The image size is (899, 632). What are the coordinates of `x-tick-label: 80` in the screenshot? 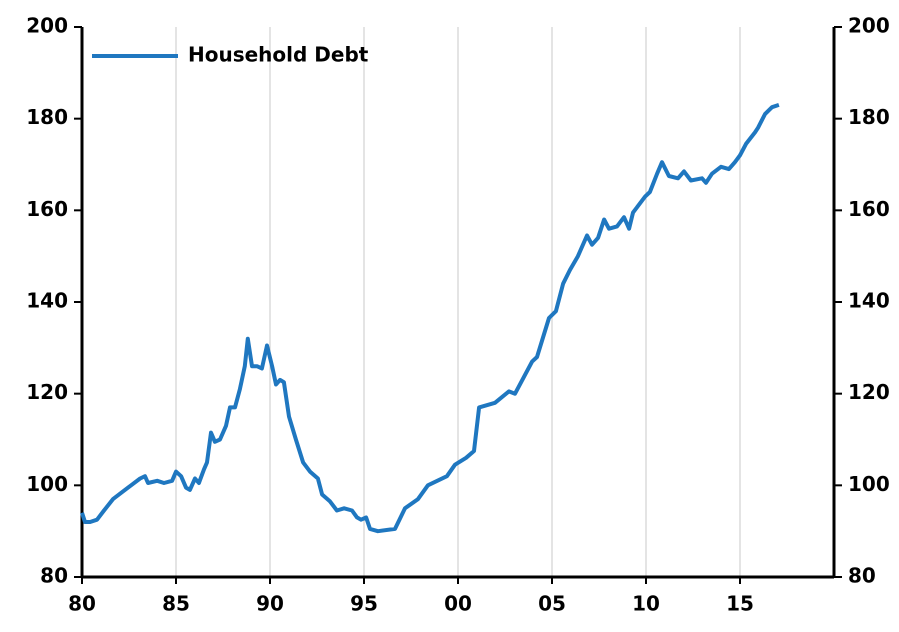 It's located at (82, 604).